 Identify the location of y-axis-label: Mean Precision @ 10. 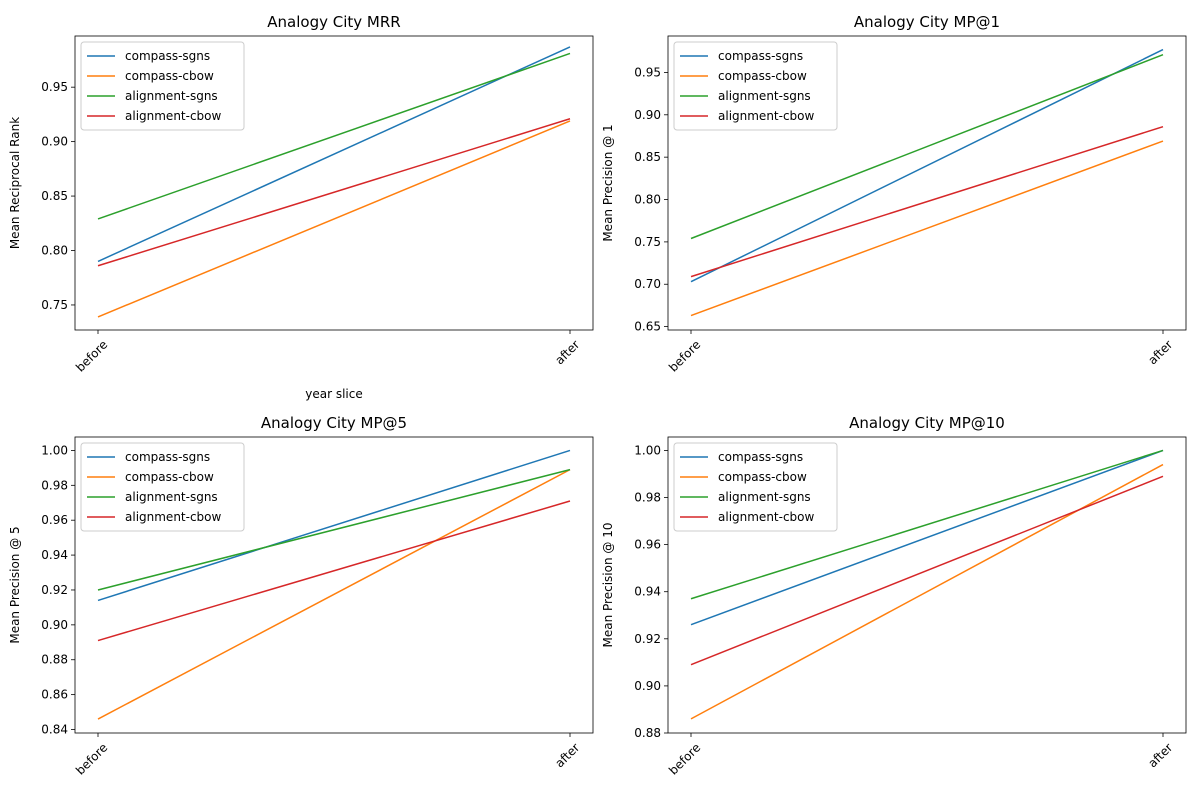
(608, 585).